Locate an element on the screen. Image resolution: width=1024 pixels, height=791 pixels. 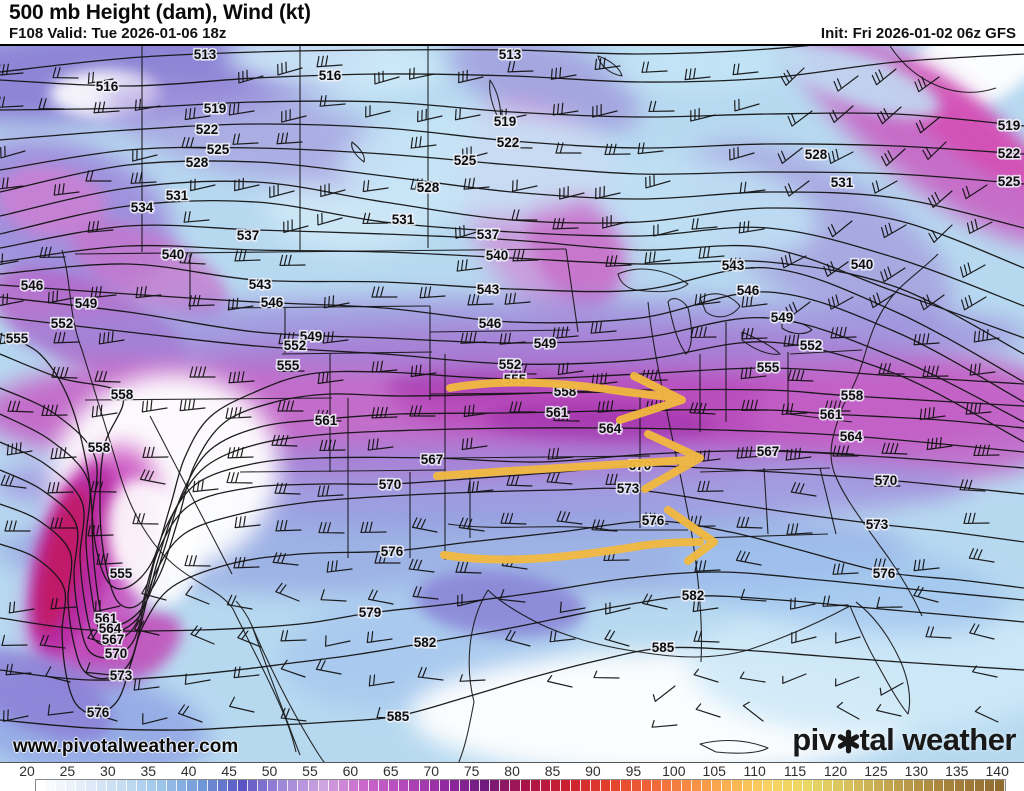
colorbar-cells is located at coordinates (520, 785).